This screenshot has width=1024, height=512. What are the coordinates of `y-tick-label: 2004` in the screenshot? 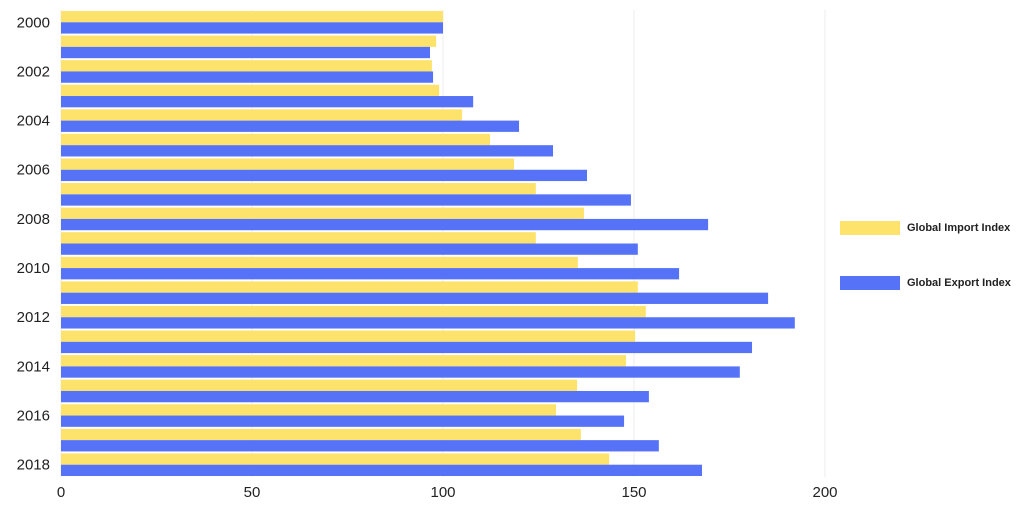 It's located at (33, 121).